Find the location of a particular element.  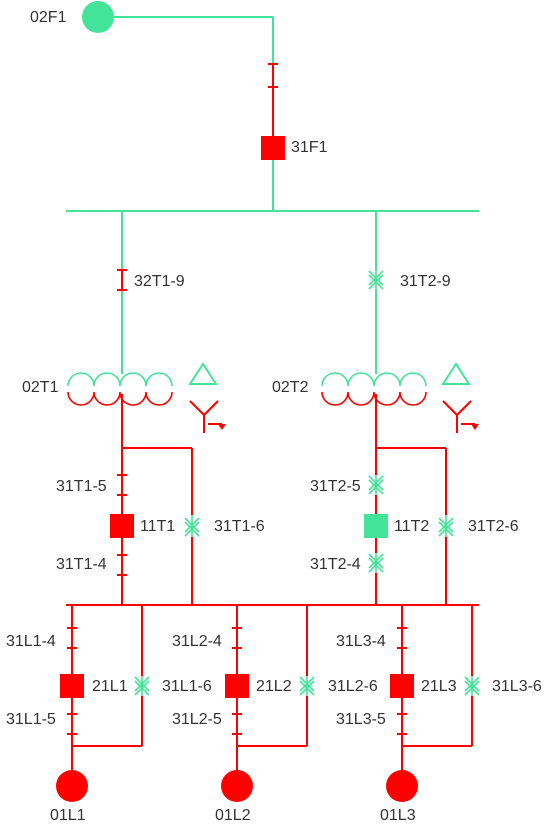

l3-upper-switch-label: 31L3-4 is located at coordinates (361, 641).